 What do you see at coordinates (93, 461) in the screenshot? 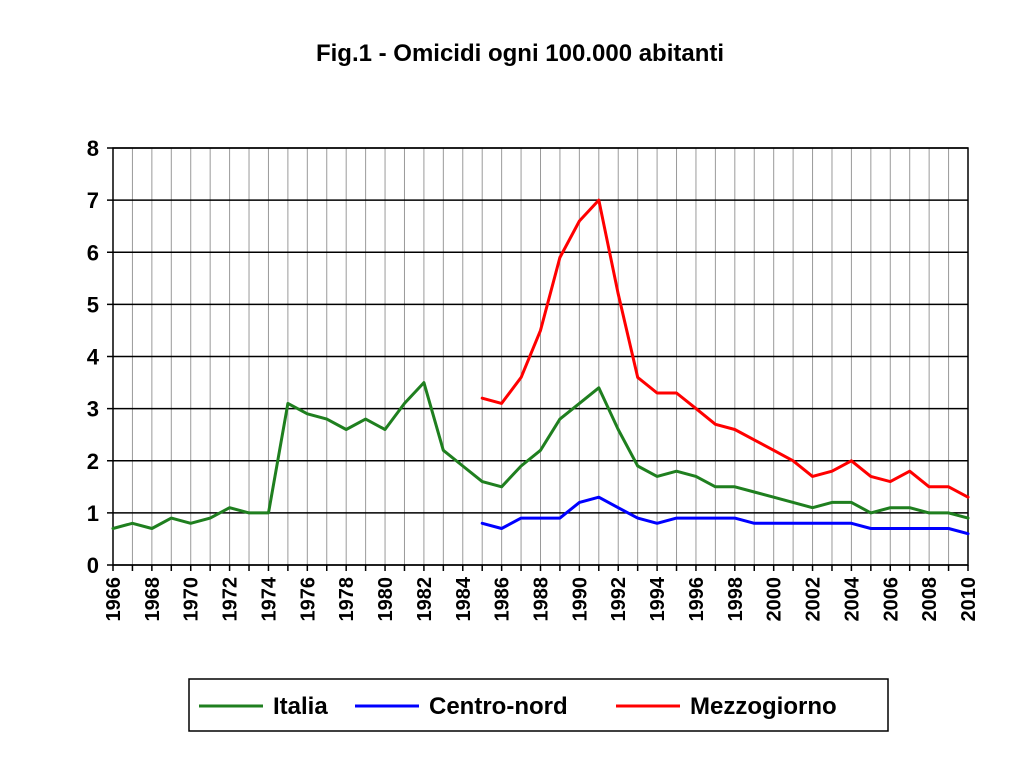
I see `y-tick-label: 2` at bounding box center [93, 461].